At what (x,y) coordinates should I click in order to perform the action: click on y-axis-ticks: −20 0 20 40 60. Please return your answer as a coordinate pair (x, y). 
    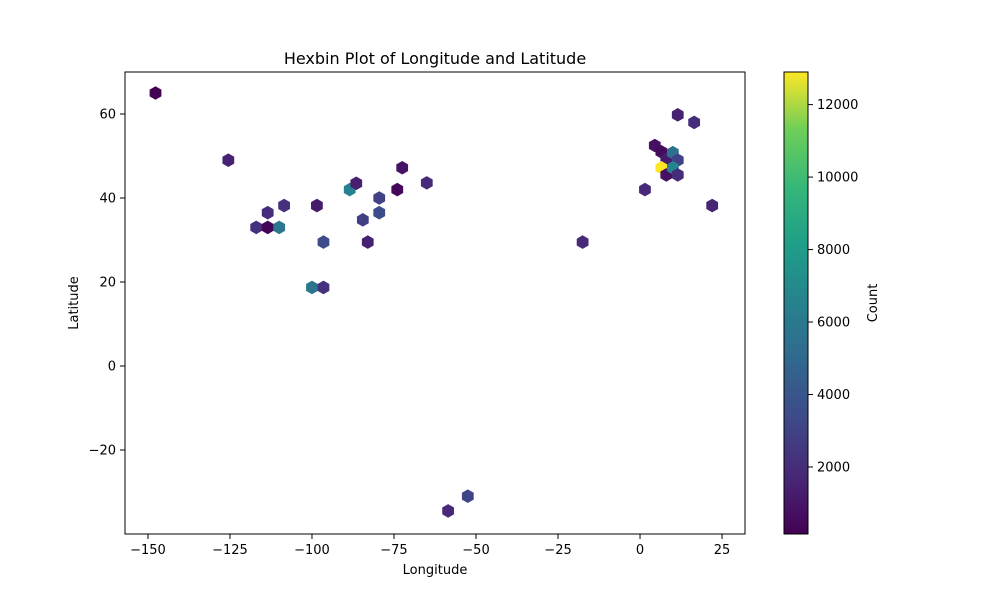
    Looking at the image, I should click on (107, 283).